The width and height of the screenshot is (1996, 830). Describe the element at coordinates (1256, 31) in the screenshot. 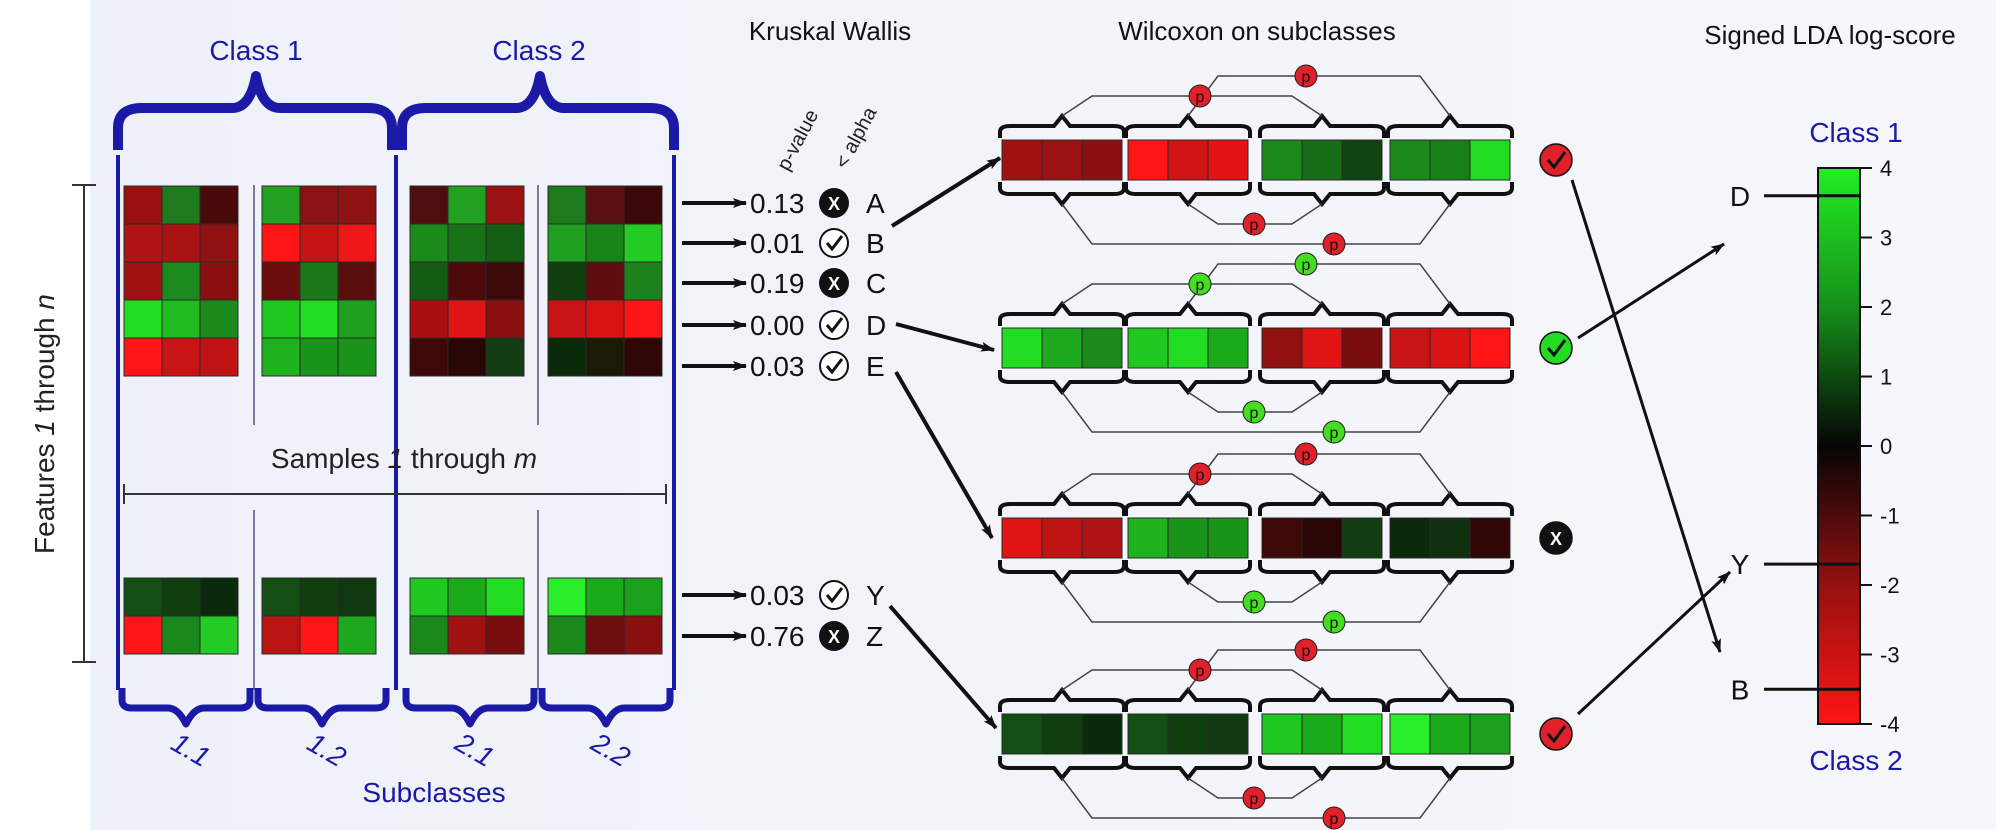

I see `wilcoxon-title: Wilcoxon on subclasses` at that location.